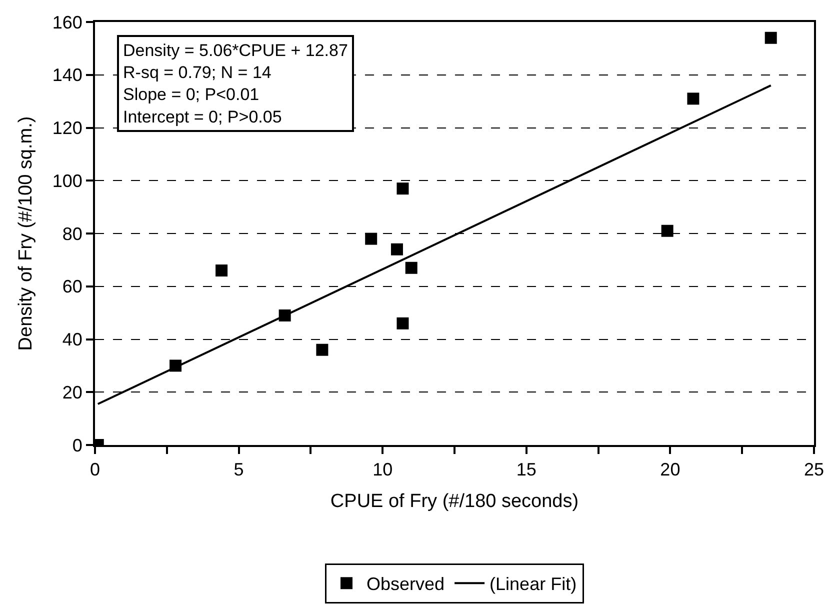  I want to click on y-axis-title: Density of Fry (#/100 sq.m.), so click(26, 233).